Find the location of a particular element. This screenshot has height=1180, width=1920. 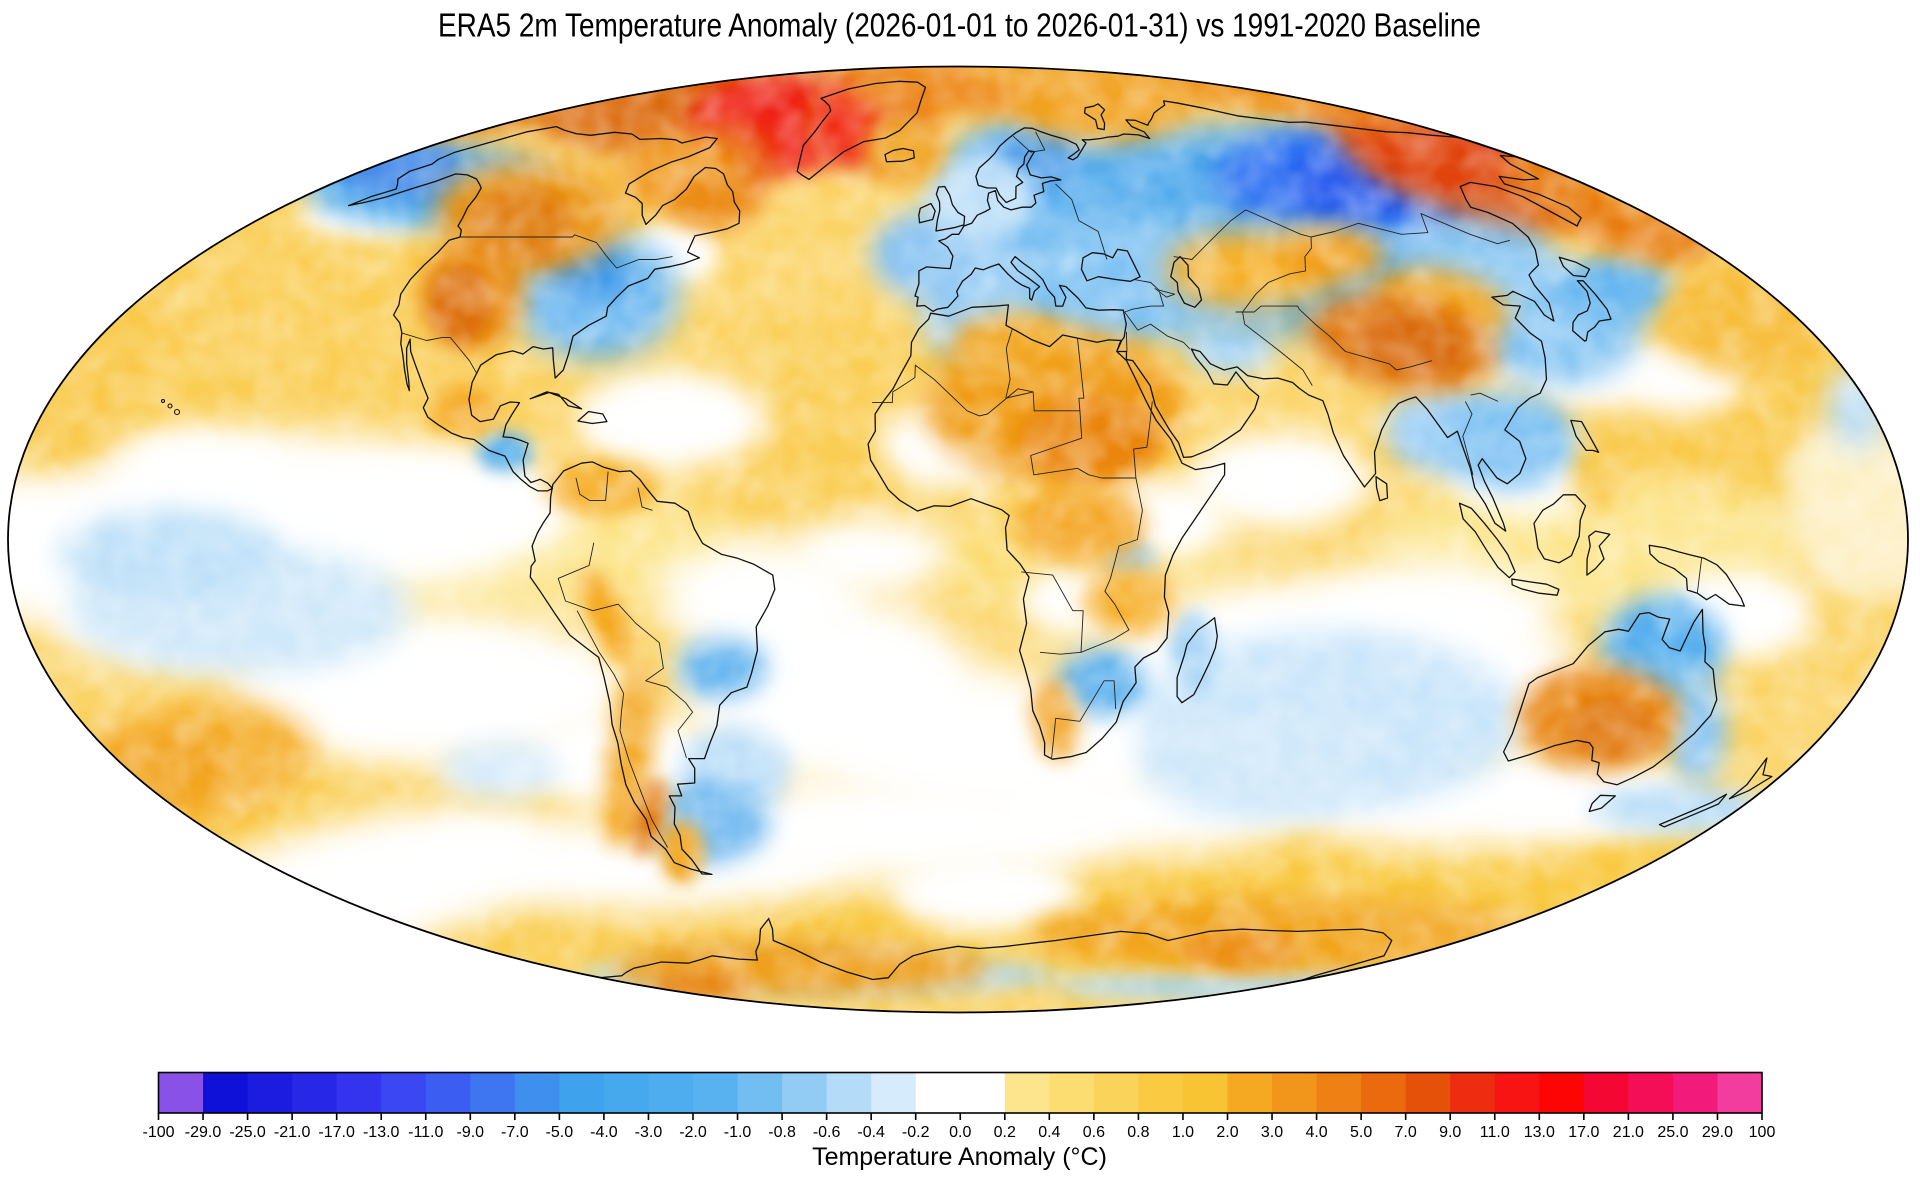

svg-text: 0.8 is located at coordinates (1138, 1132).